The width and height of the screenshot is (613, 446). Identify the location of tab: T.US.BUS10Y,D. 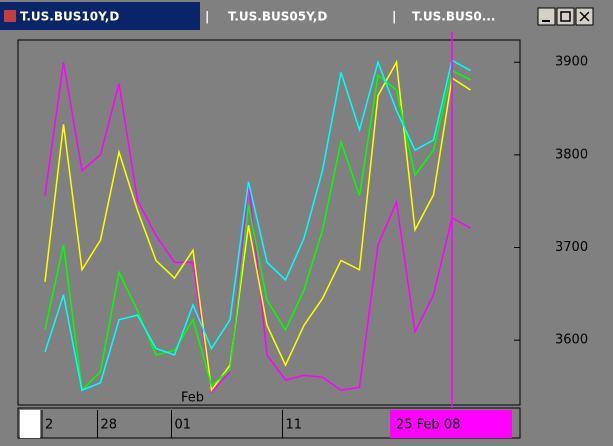
(69, 17).